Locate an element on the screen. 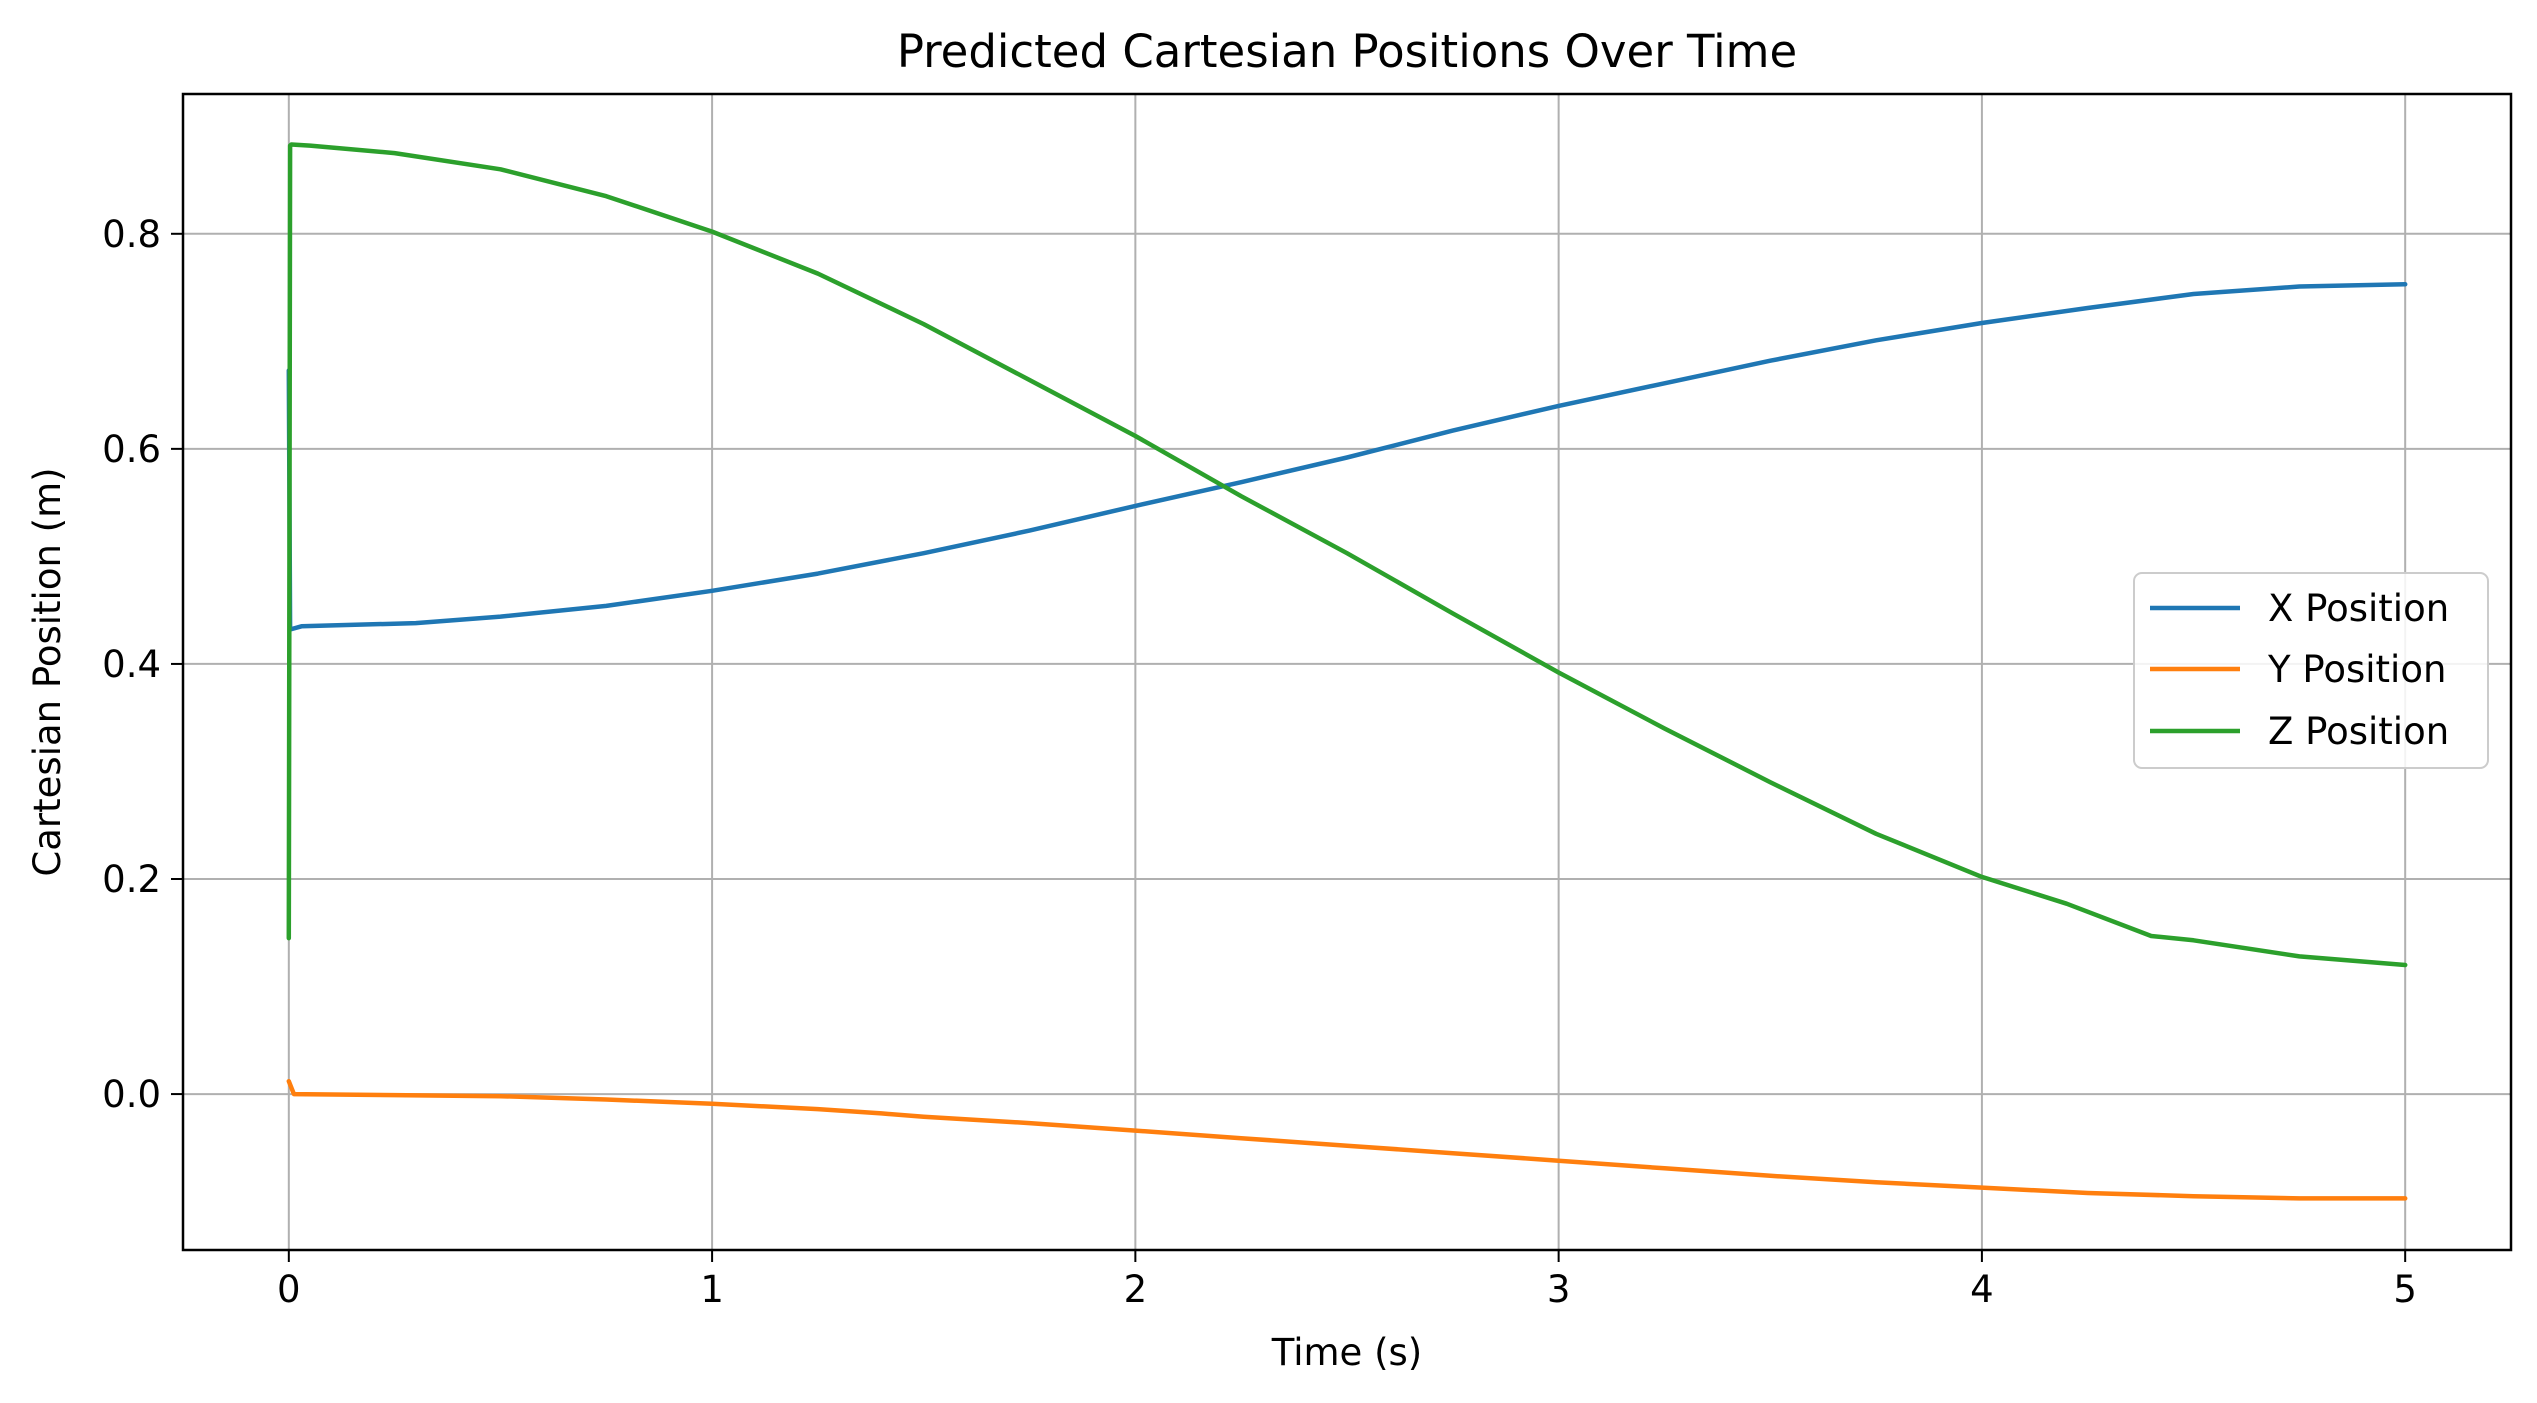 The image size is (2537, 1403). legend-box is located at coordinates (2311, 670).